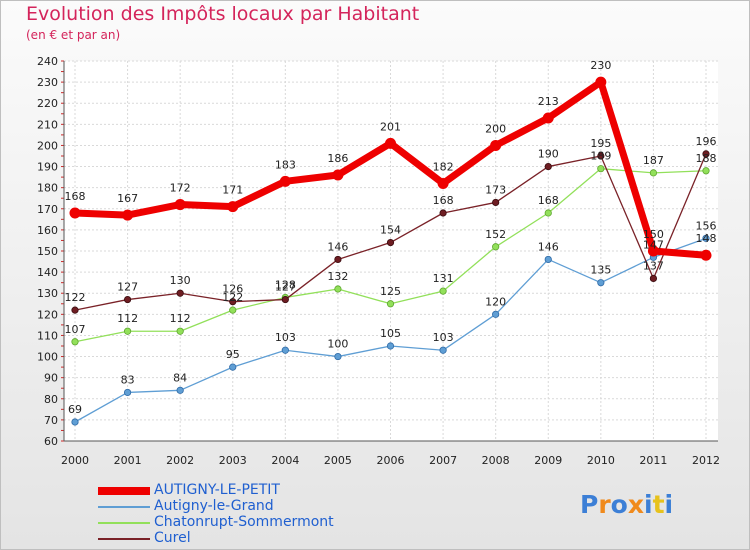 The width and height of the screenshot is (750, 550). Describe the element at coordinates (600, 270) in the screenshot. I see `data-label-autigny-le-grand: 135` at that location.